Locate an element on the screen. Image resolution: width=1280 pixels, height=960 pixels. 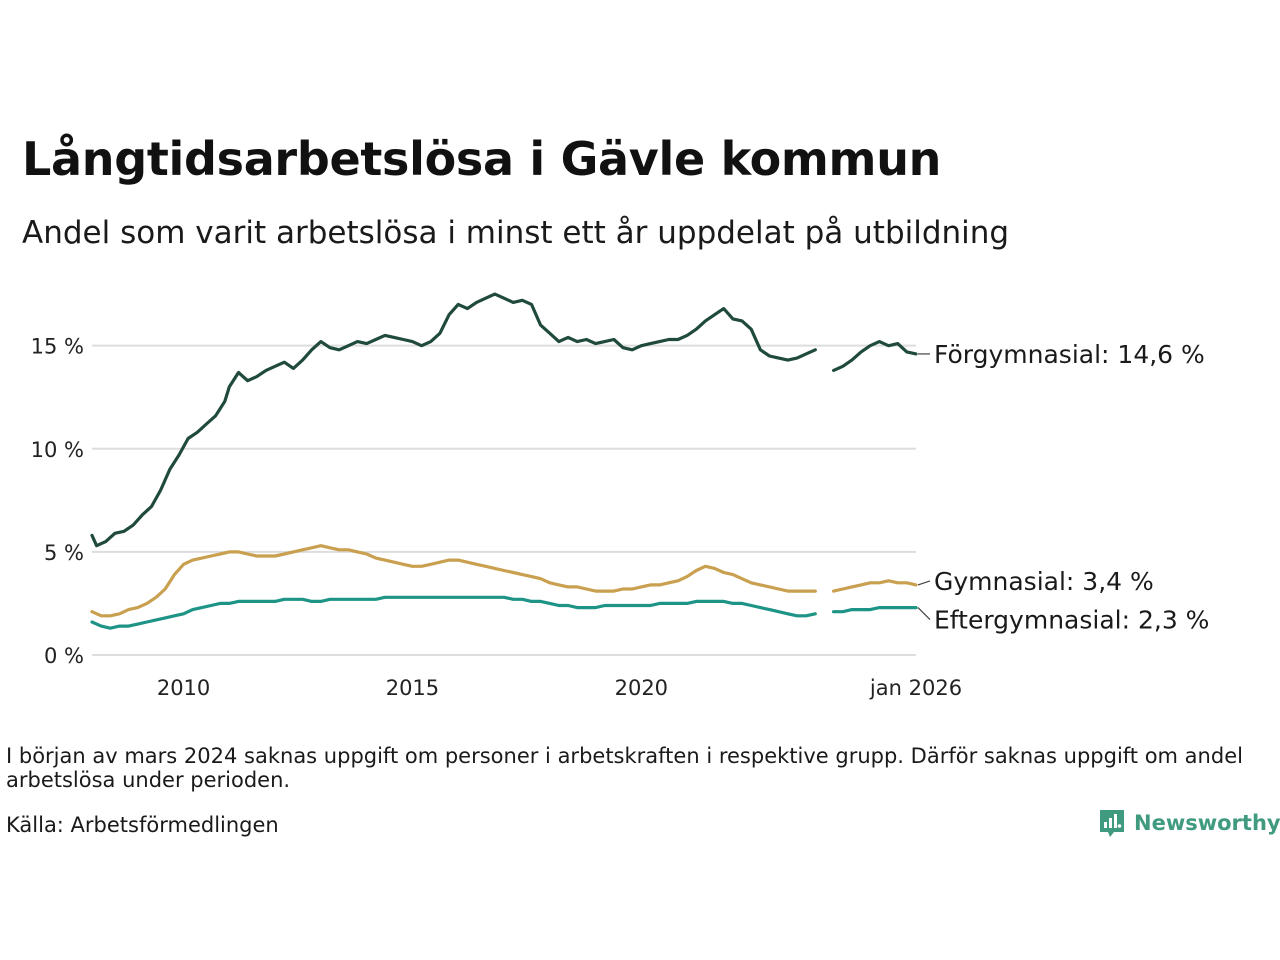
x-axis-ticks: 2010 2015 2020 jan 2026 is located at coordinates (559, 688).